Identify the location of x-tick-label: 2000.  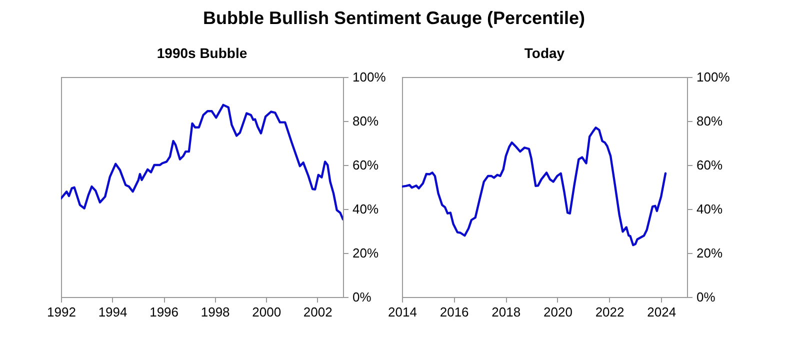
(267, 312).